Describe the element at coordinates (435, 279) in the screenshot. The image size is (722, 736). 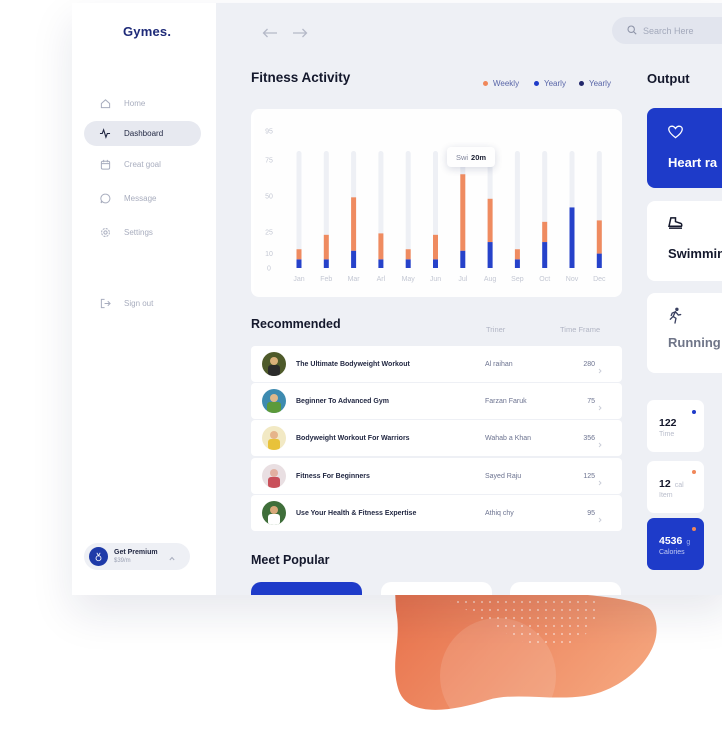
I see `x-tick-label: Jun` at that location.